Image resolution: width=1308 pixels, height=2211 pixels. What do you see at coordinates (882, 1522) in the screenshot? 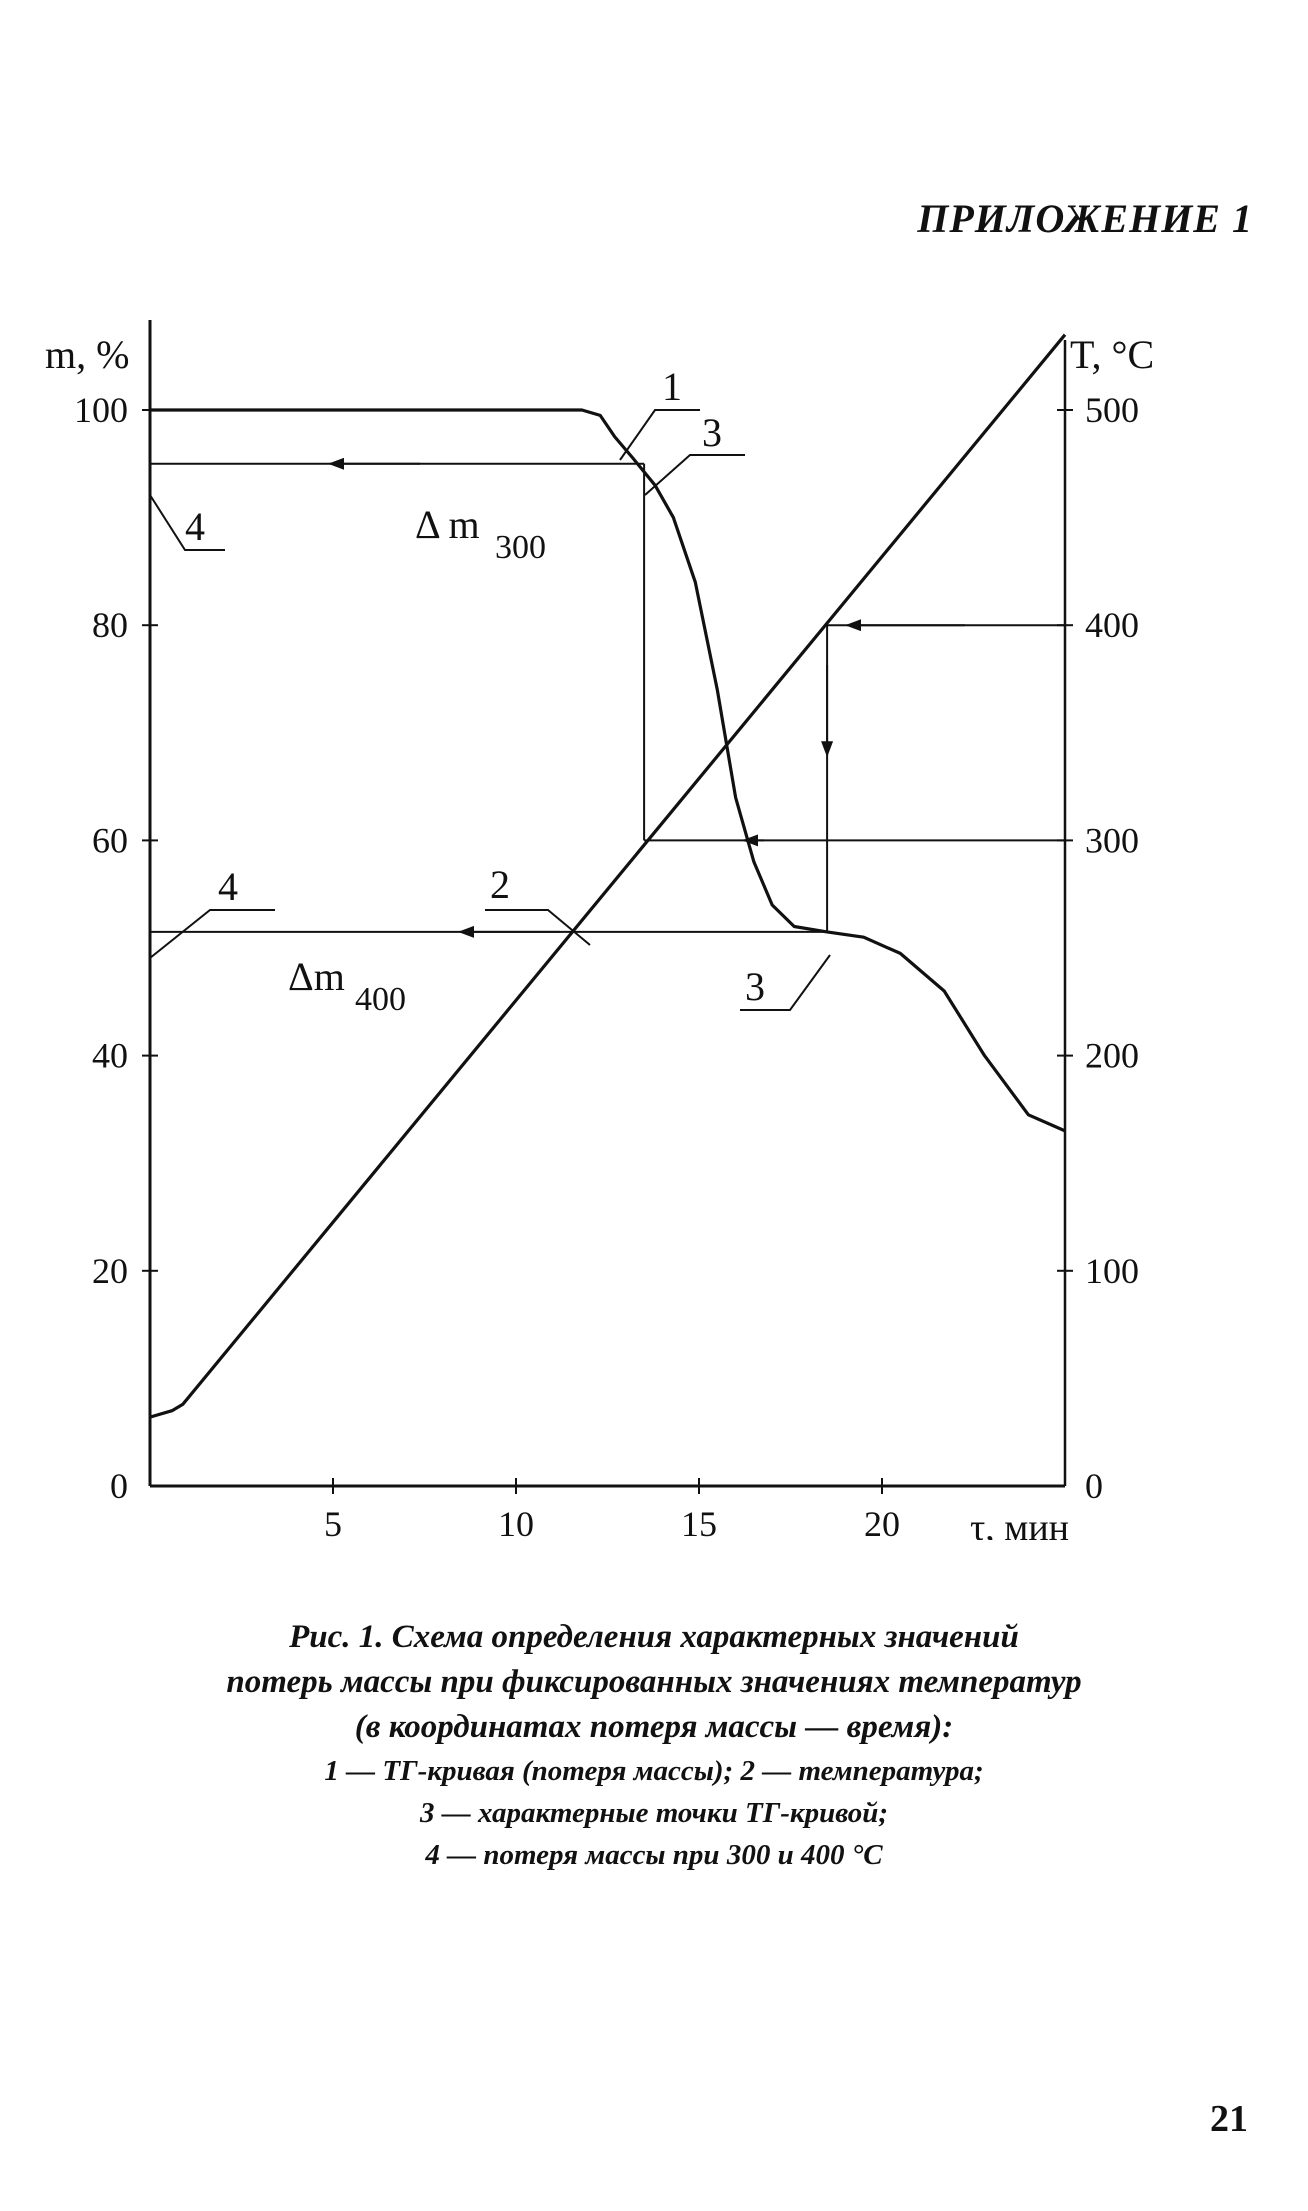
I see `x-tick-label: 20` at bounding box center [882, 1522].